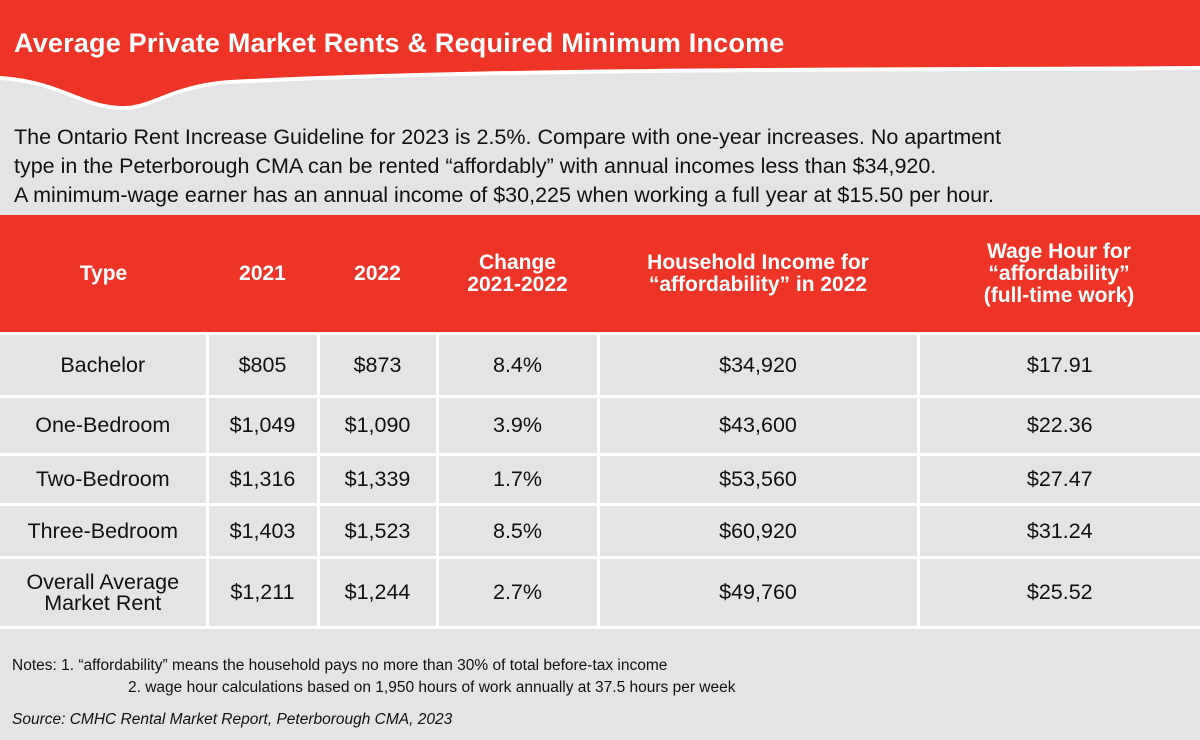  What do you see at coordinates (758, 425) in the screenshot?
I see `table-cell: $43,600` at bounding box center [758, 425].